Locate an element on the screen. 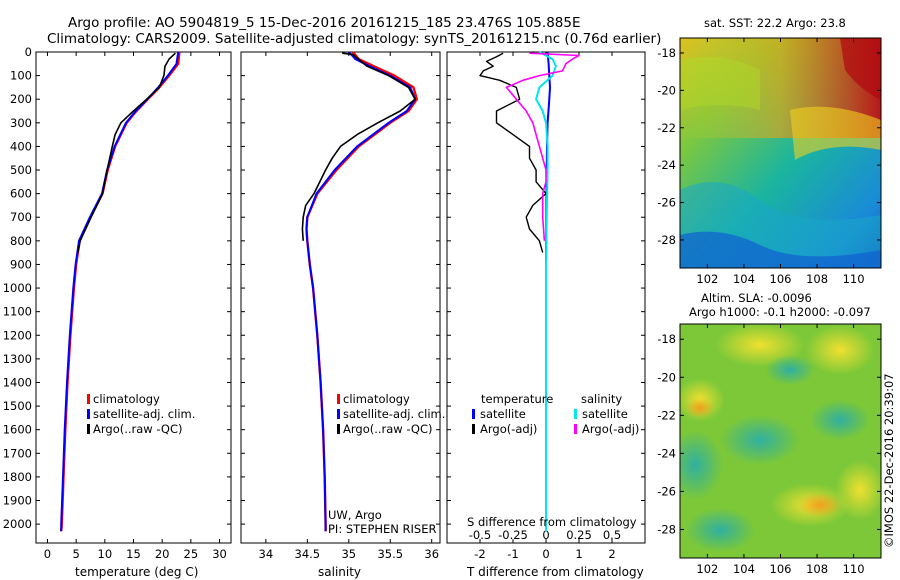 The width and height of the screenshot is (900, 580). x-tick-label: 10 is located at coordinates (105, 554).